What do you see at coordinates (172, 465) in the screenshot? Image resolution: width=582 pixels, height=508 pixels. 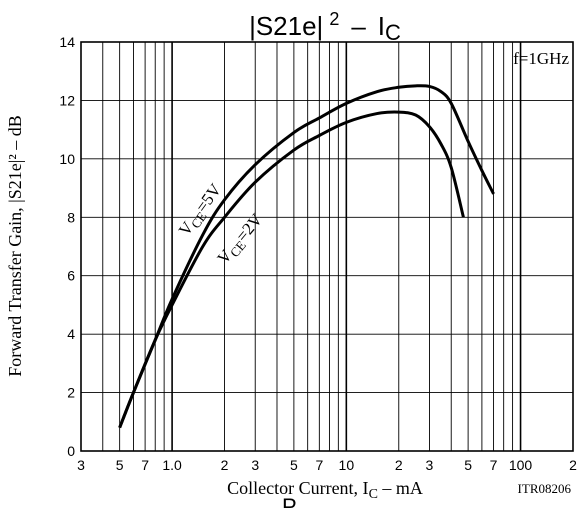 I see `x-tick-label: 1.0` at bounding box center [172, 465].